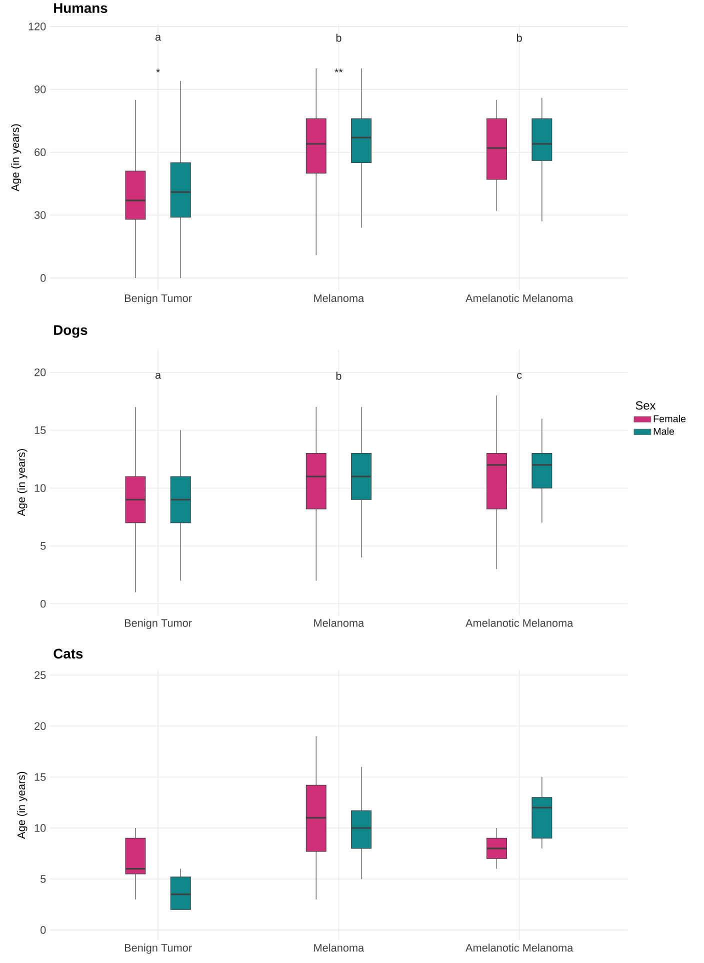 The width and height of the screenshot is (704, 963). I want to click on chart-title: Cats, so click(68, 653).